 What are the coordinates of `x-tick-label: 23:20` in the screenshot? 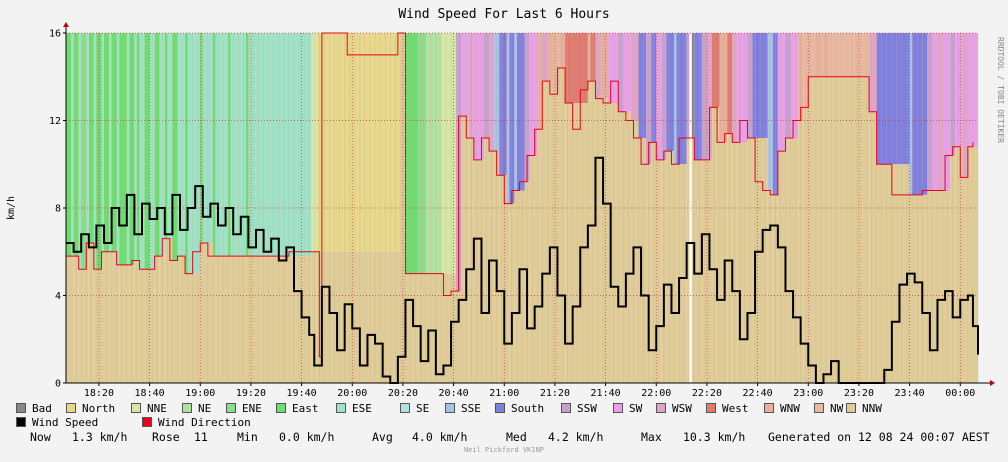 It's located at (859, 393).